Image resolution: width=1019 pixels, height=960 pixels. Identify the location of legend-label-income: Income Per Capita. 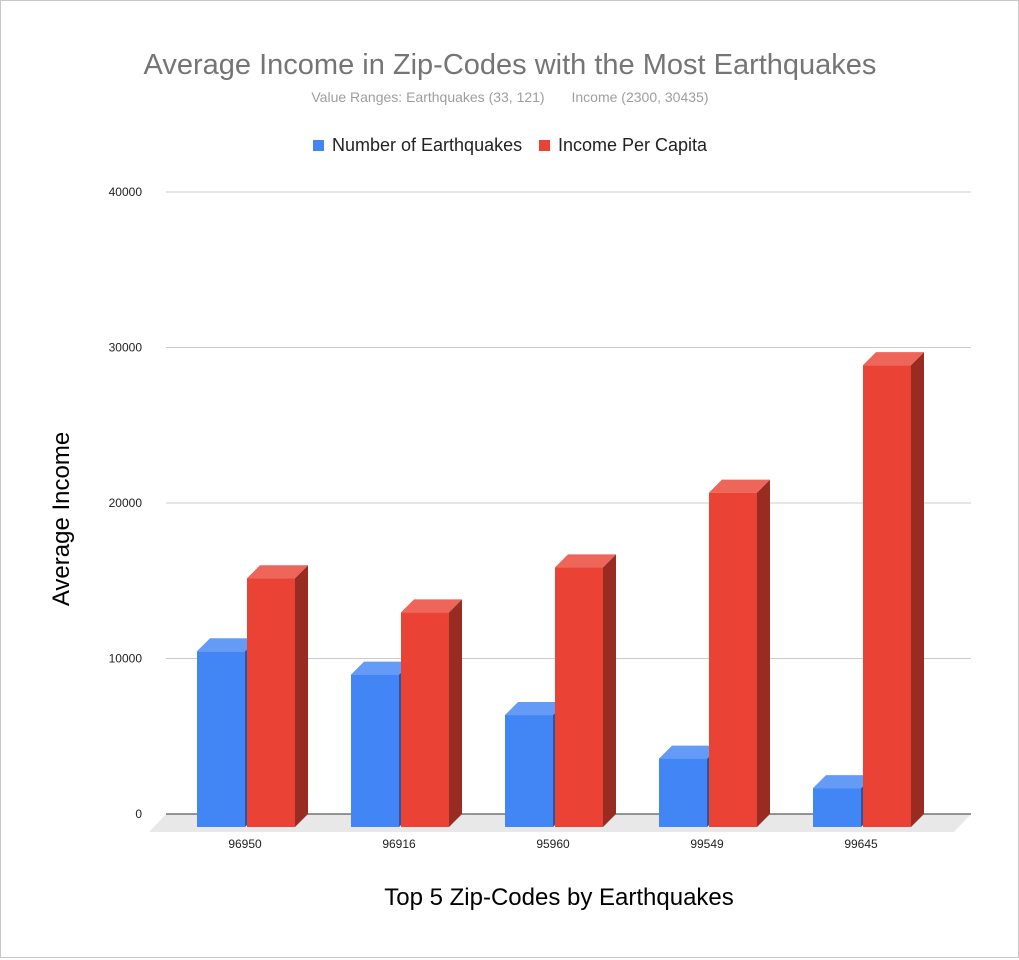
(633, 145).